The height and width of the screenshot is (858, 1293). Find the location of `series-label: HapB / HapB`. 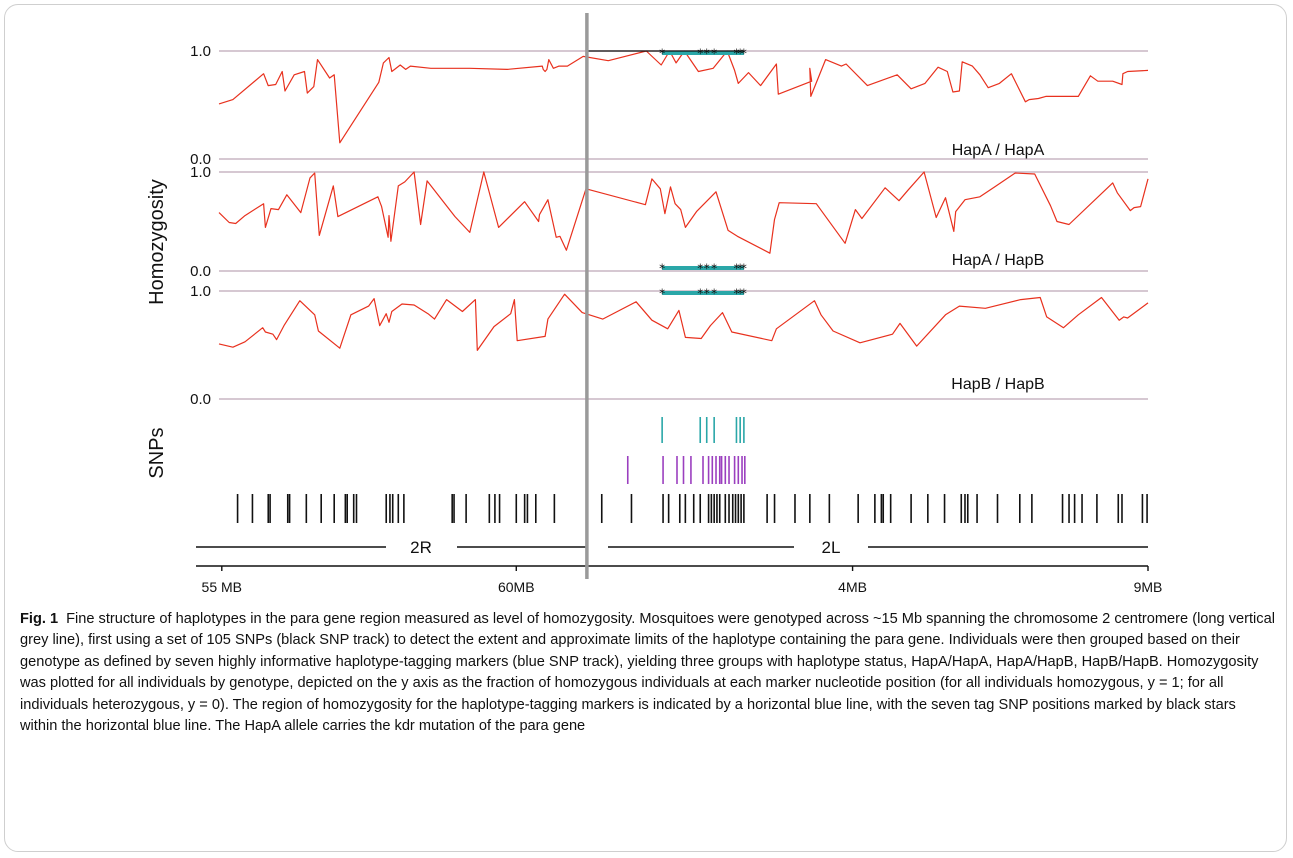

series-label: HapB / HapB is located at coordinates (997, 384).